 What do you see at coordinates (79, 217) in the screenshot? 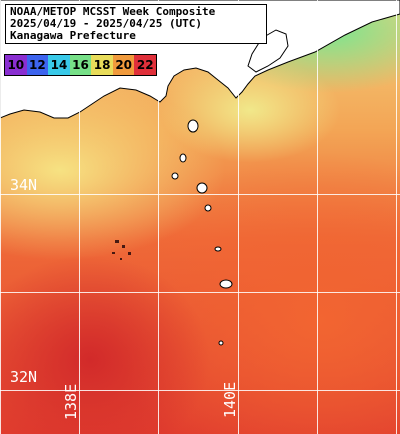
I see `lon-line-138e` at bounding box center [79, 217].